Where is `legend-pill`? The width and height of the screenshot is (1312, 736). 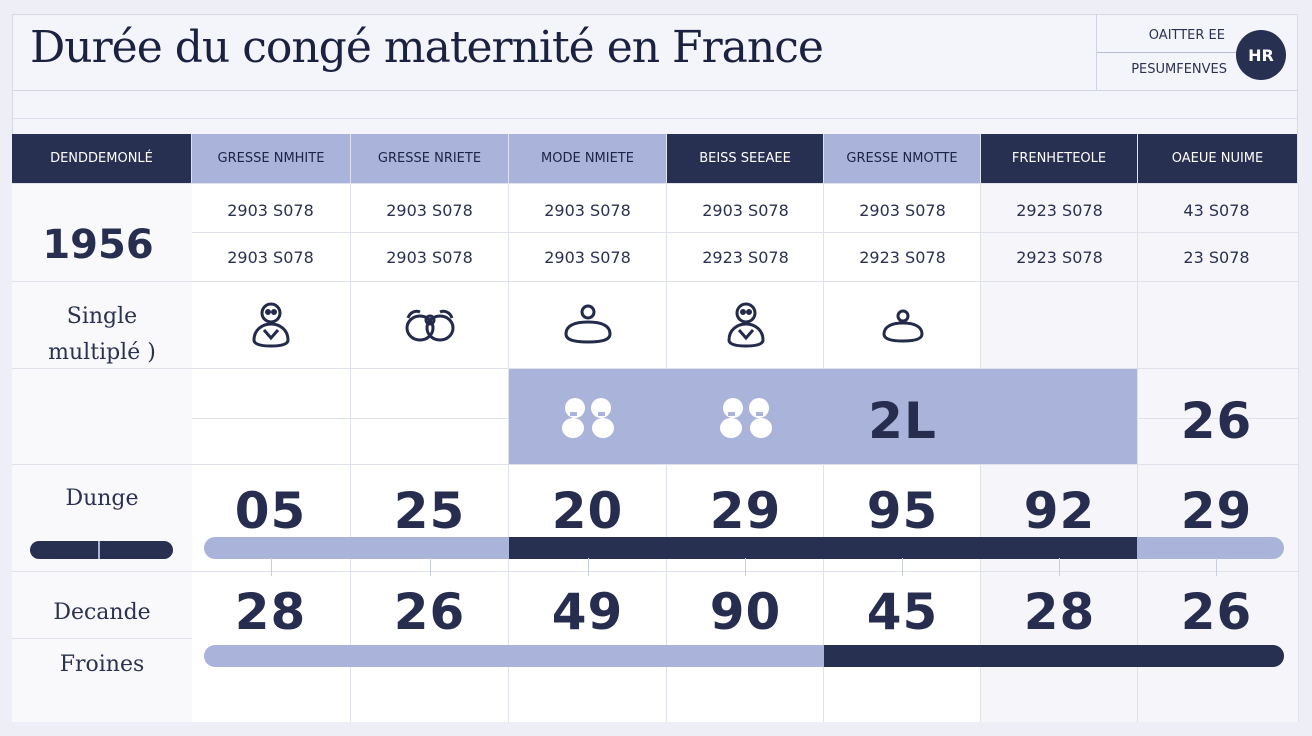
legend-pill is located at coordinates (101, 550).